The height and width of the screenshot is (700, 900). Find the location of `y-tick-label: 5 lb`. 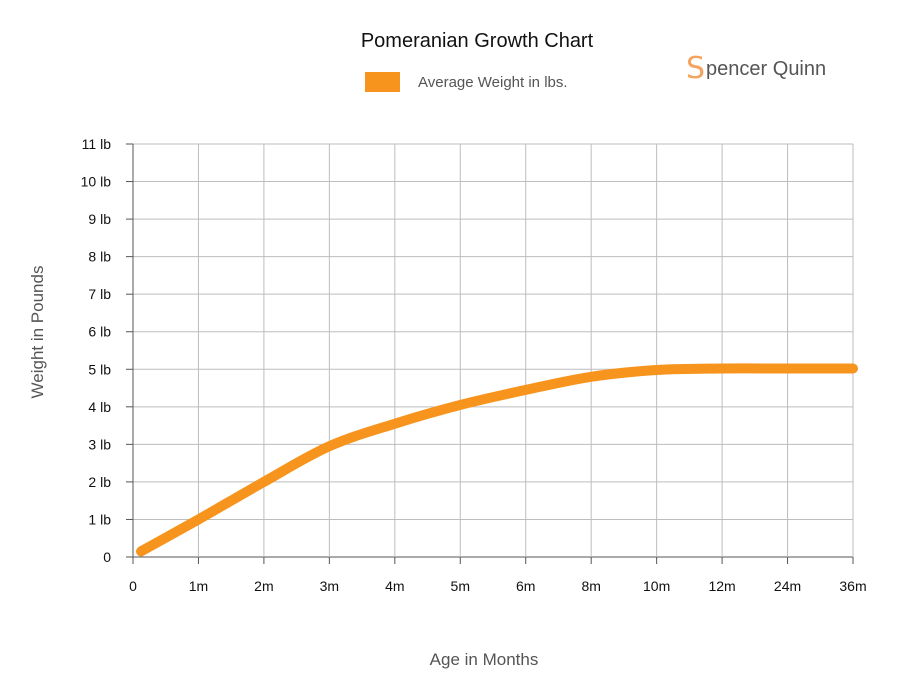

y-tick-label: 5 lb is located at coordinates (99, 369).